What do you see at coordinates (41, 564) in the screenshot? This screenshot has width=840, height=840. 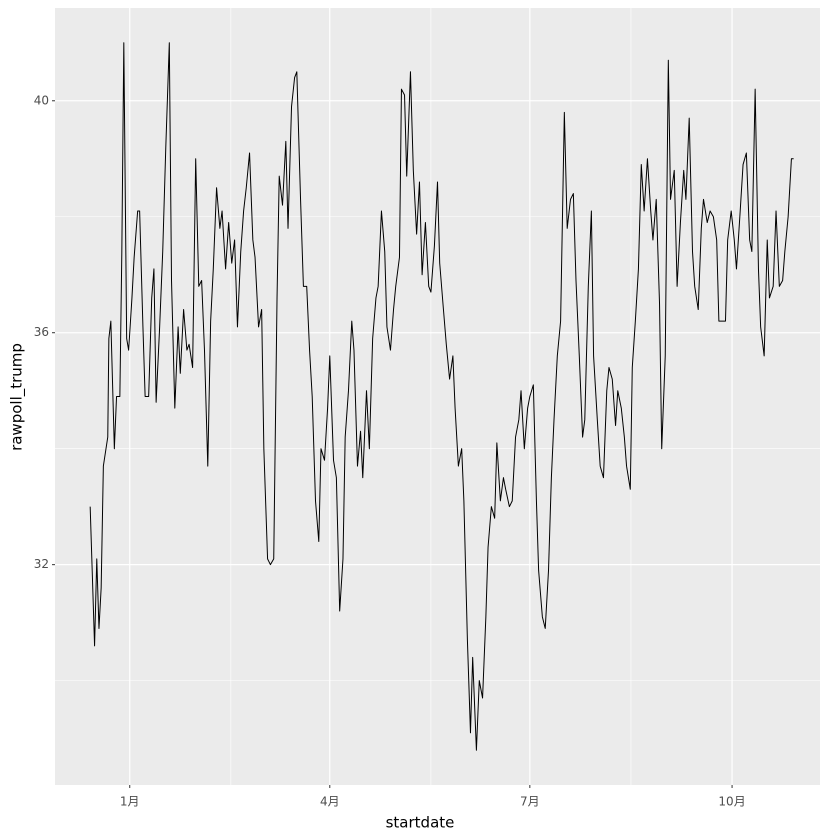 I see `y-tick-label: 32` at bounding box center [41, 564].